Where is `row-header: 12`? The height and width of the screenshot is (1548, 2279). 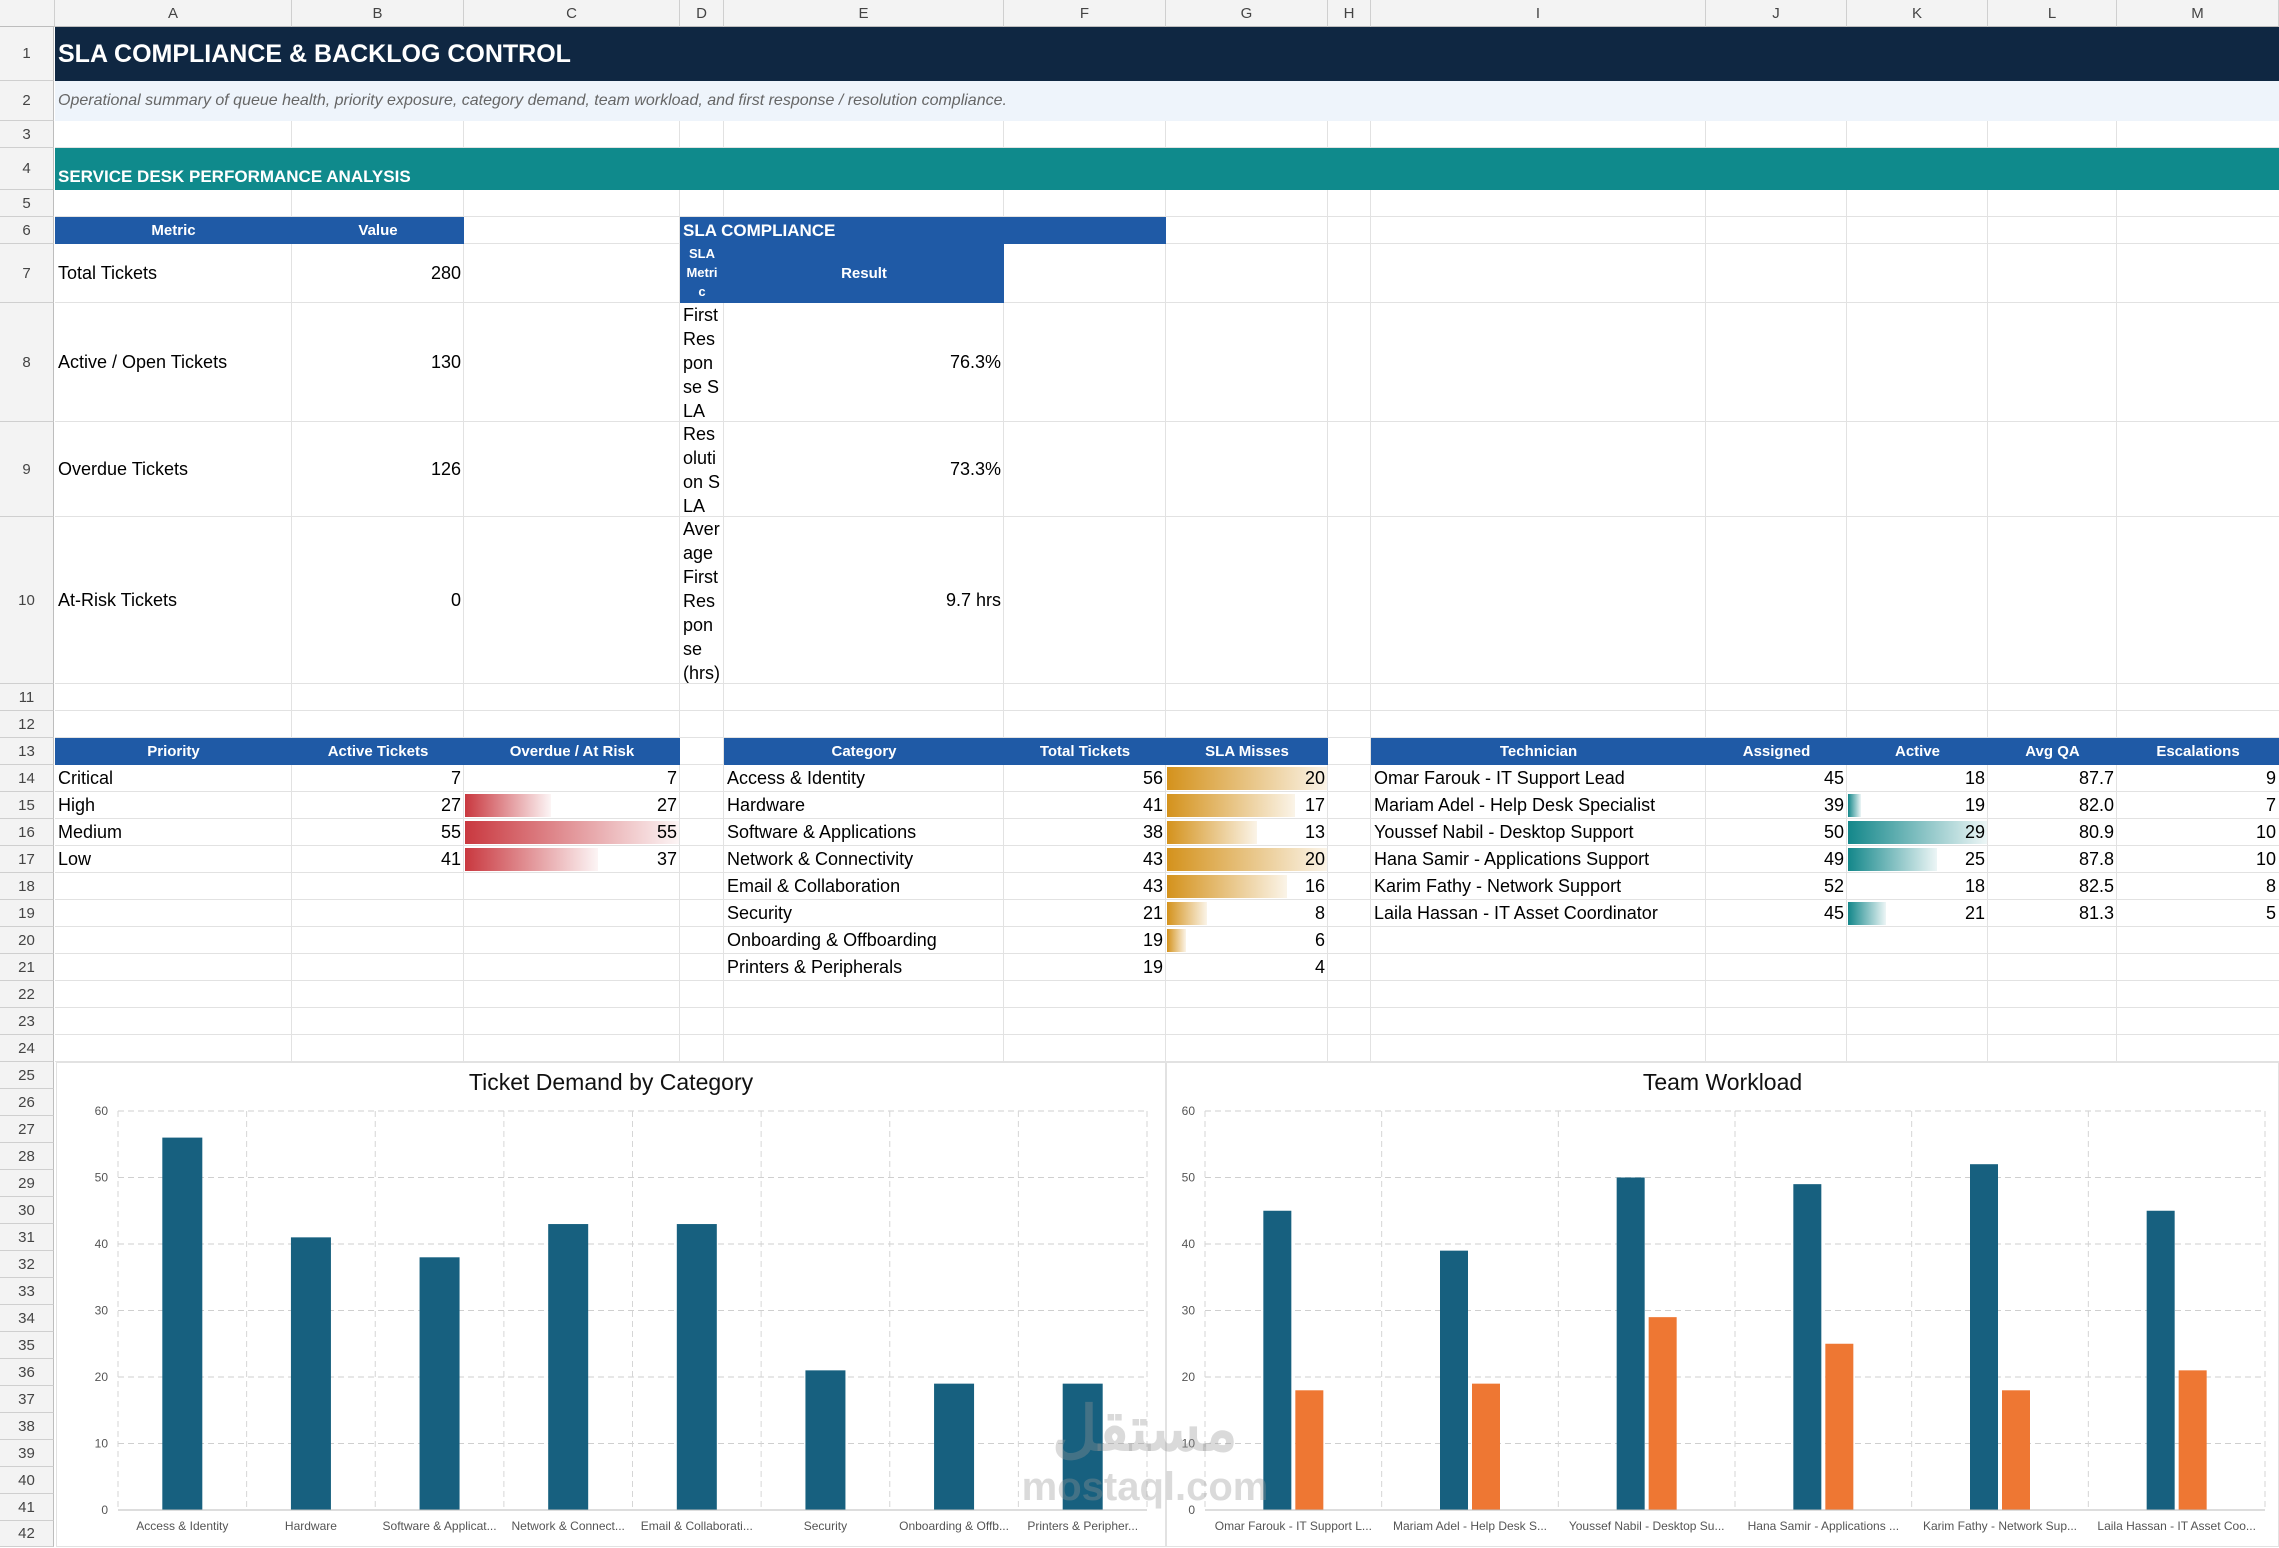
row-header: 12 is located at coordinates (27, 724).